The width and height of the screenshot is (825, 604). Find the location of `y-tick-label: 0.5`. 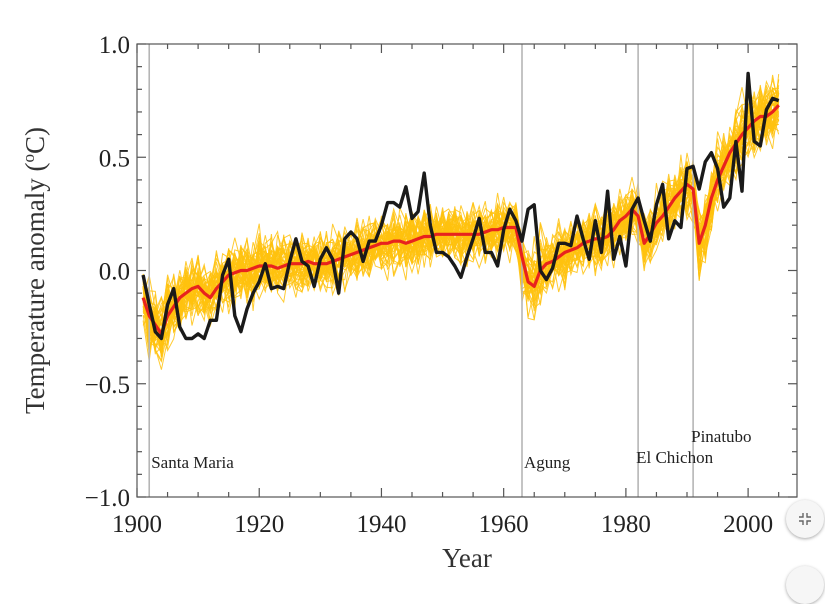

y-tick-label: 0.5 is located at coordinates (114, 158).